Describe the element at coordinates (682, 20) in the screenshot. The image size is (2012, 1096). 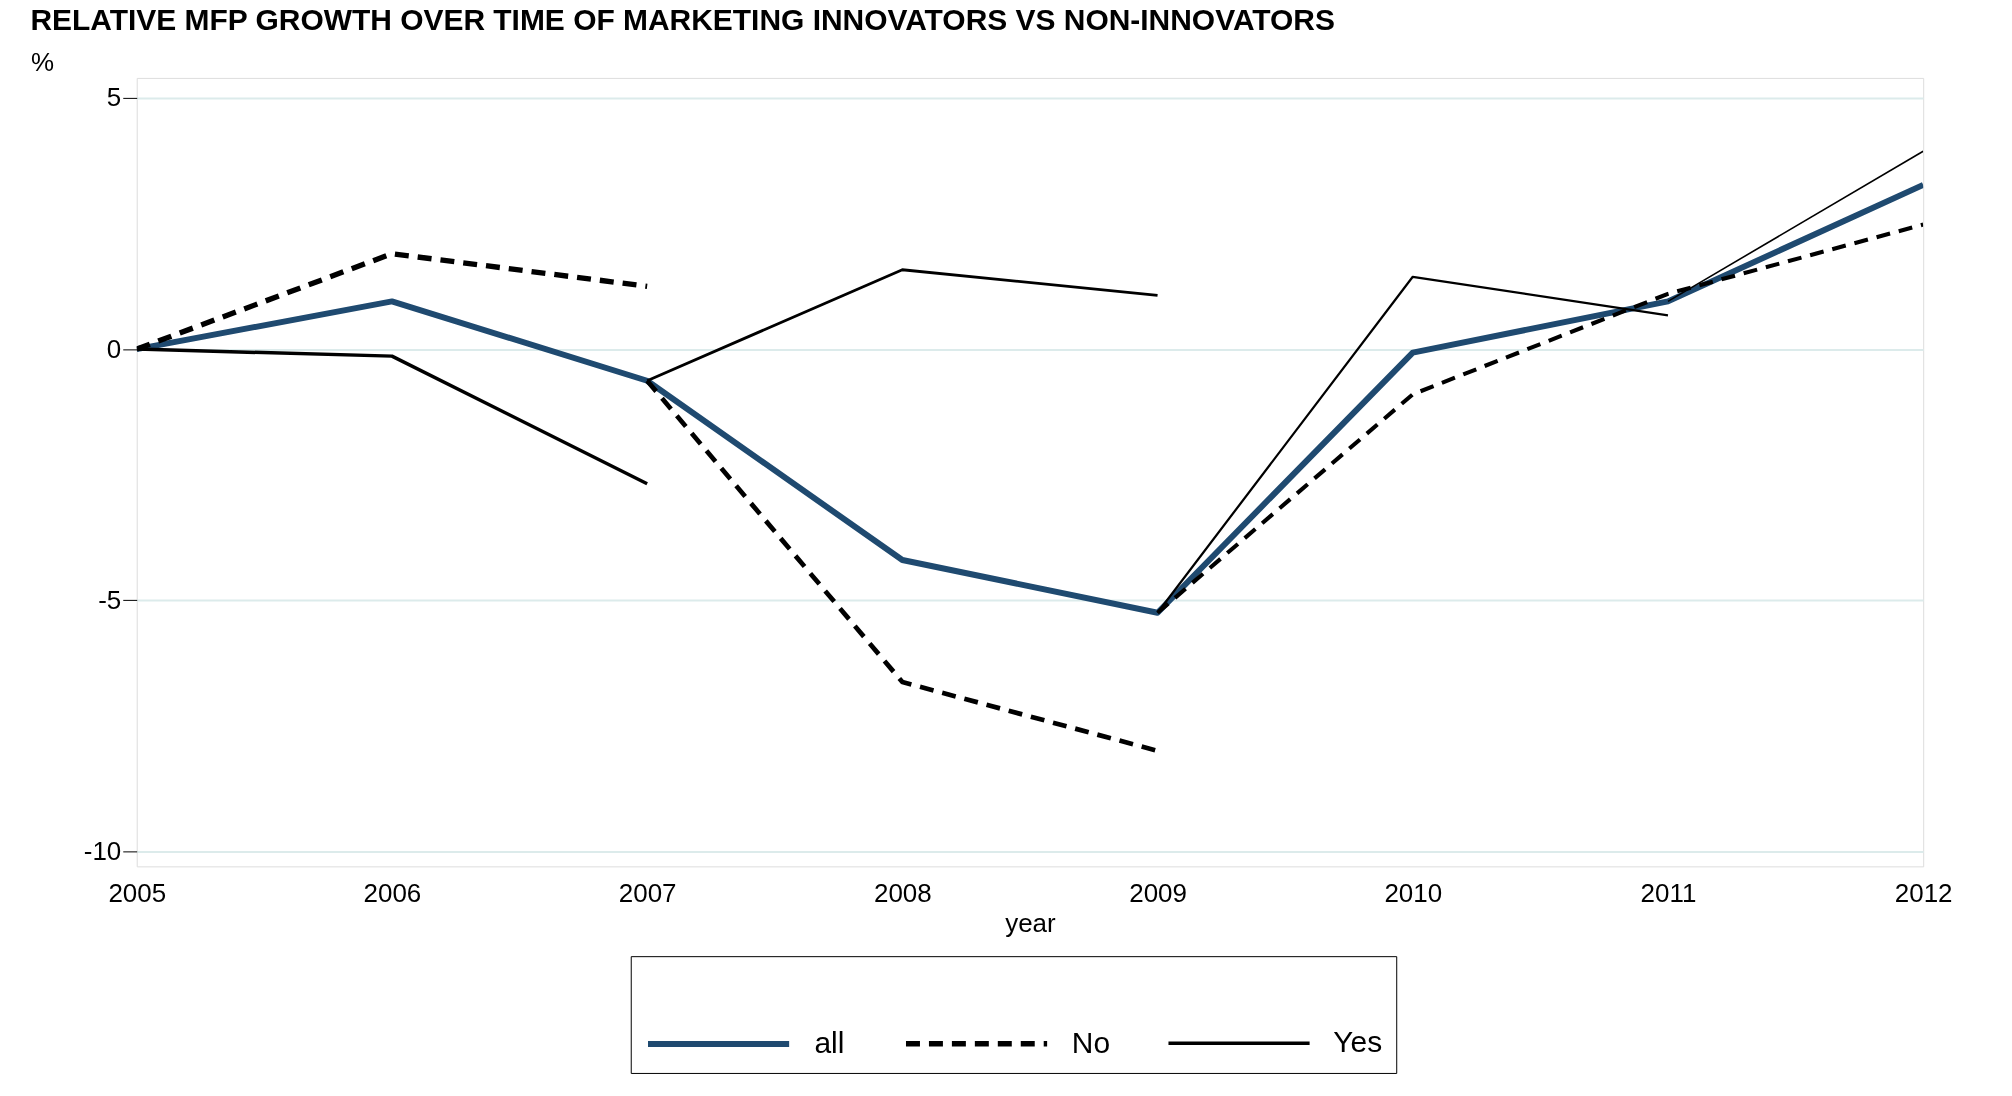
I see `chart-title: RELATIVE MFP GROWTH OVER TIME OF MARKETING INNOVATORS VS NON-INNOVATORS` at that location.